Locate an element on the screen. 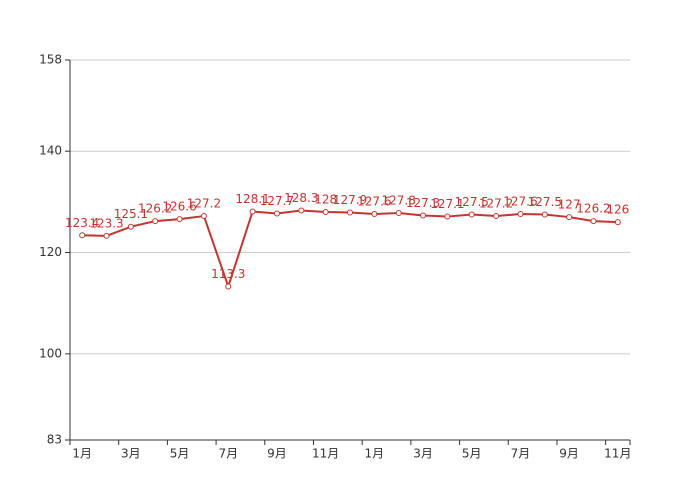 The width and height of the screenshot is (700, 504). y-tick-label: 140 is located at coordinates (50, 151).